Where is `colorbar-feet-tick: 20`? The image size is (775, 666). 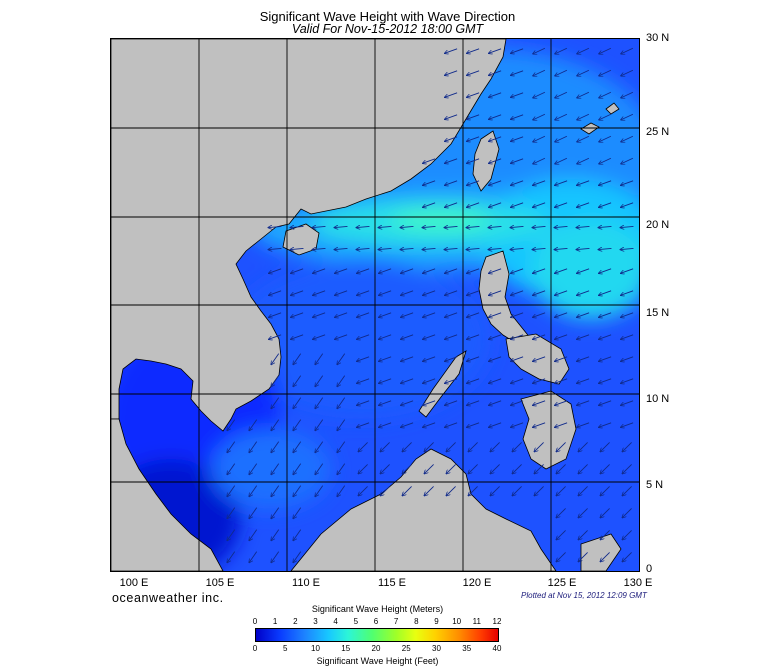 colorbar-feet-tick: 20 is located at coordinates (376, 648).